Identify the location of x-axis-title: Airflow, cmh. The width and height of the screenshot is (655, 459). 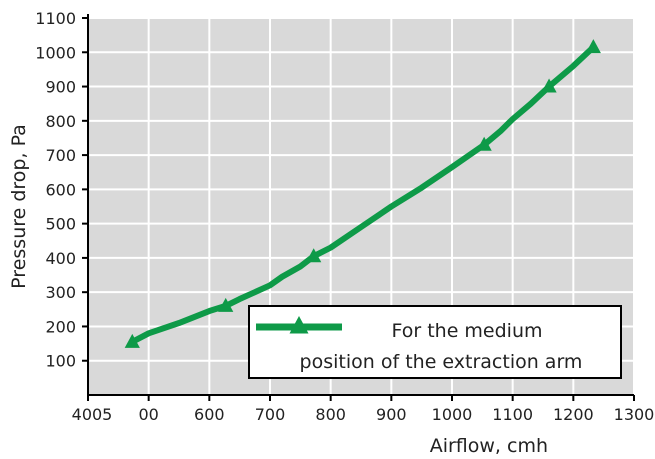
(489, 446).